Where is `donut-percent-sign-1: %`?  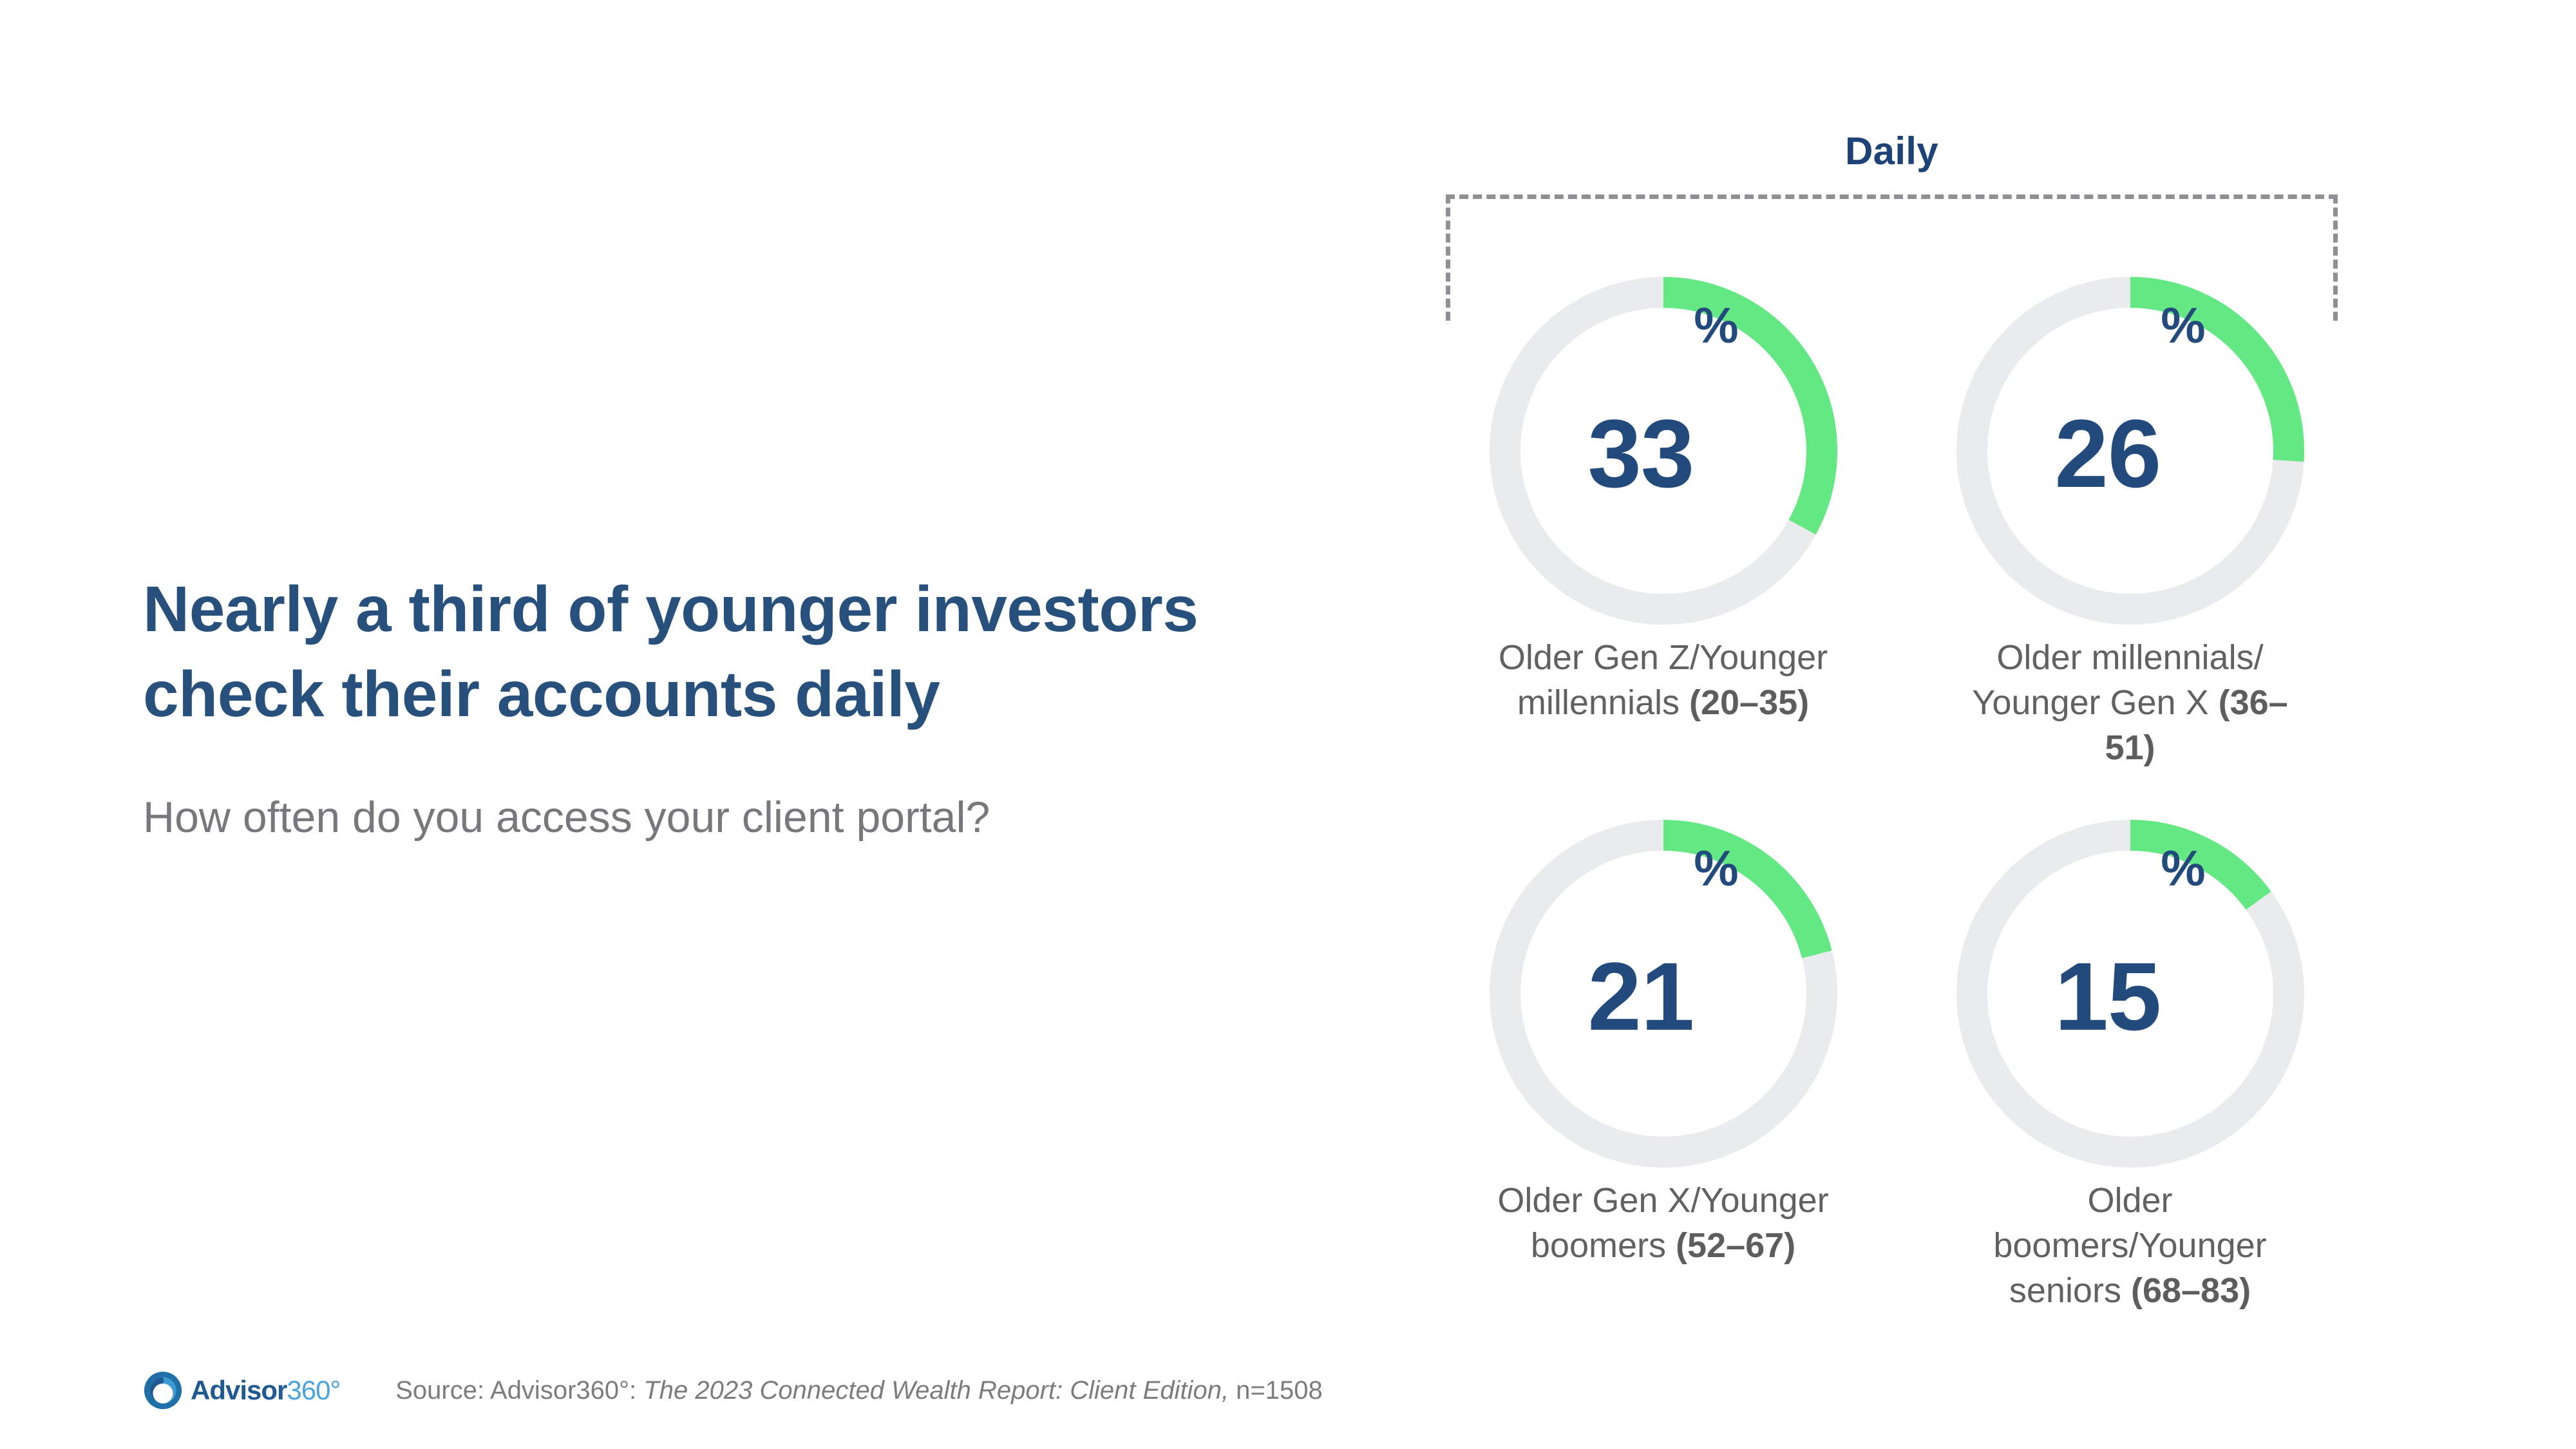 donut-percent-sign-1: % is located at coordinates (2183, 326).